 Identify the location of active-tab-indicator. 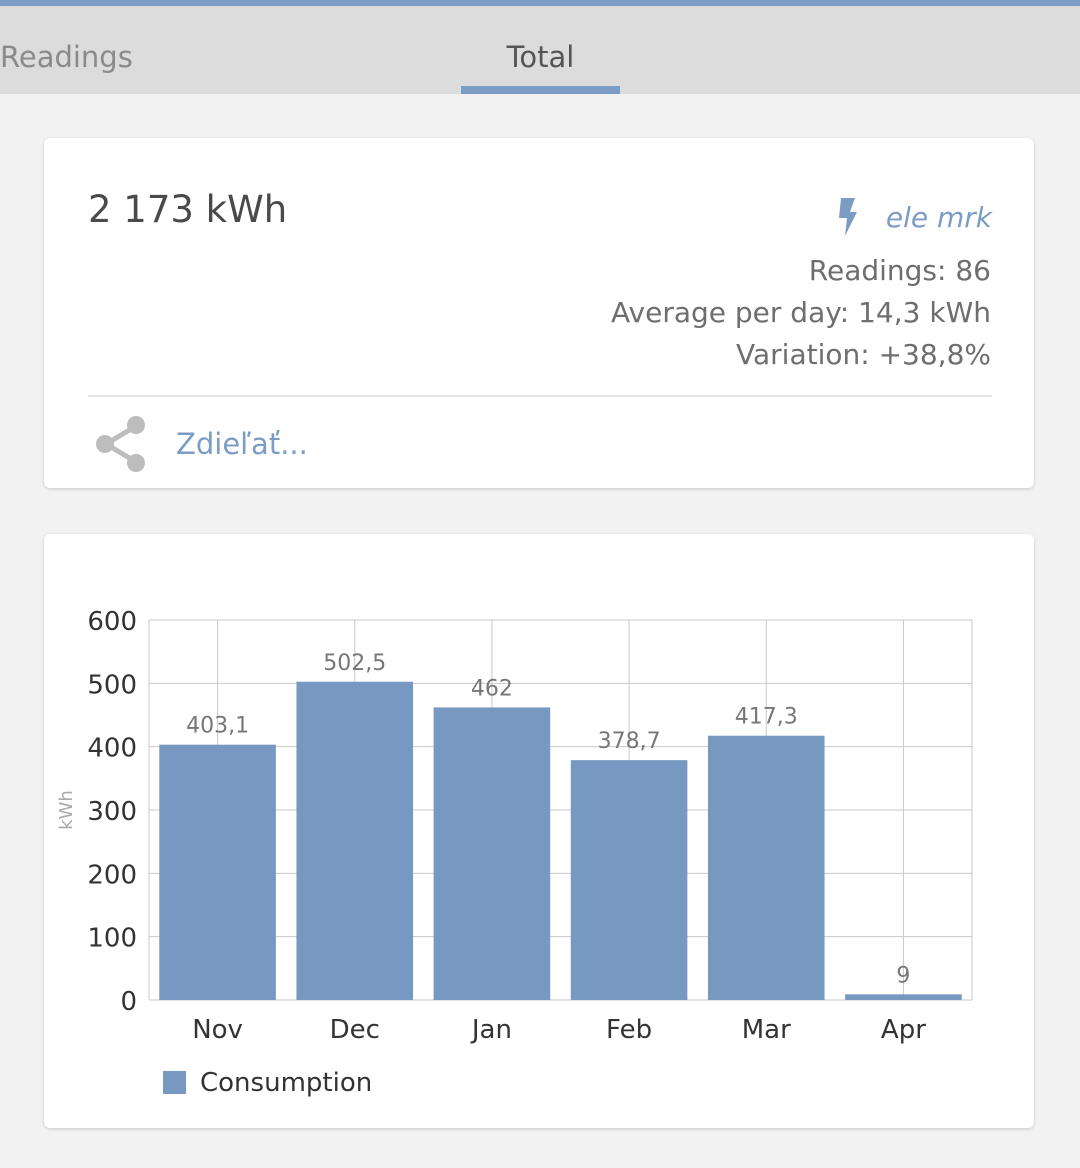
(540, 90).